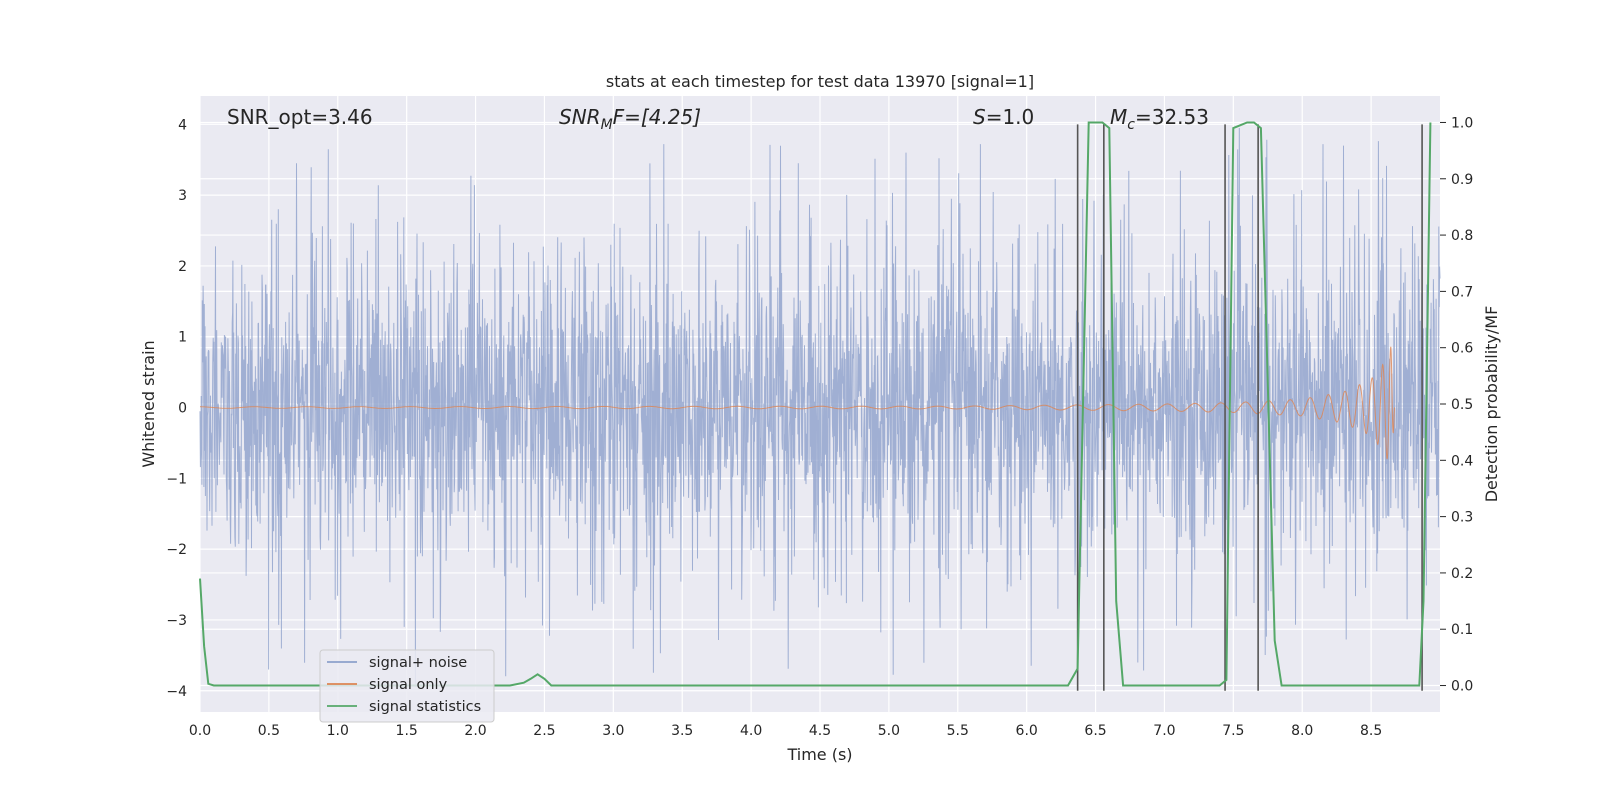 The height and width of the screenshot is (800, 1600). Describe the element at coordinates (718, 119) in the screenshot. I see `annotations: SNR_opt=3.46 SNRMF=[4.25] S=1.0 Mc=32.53` at that location.